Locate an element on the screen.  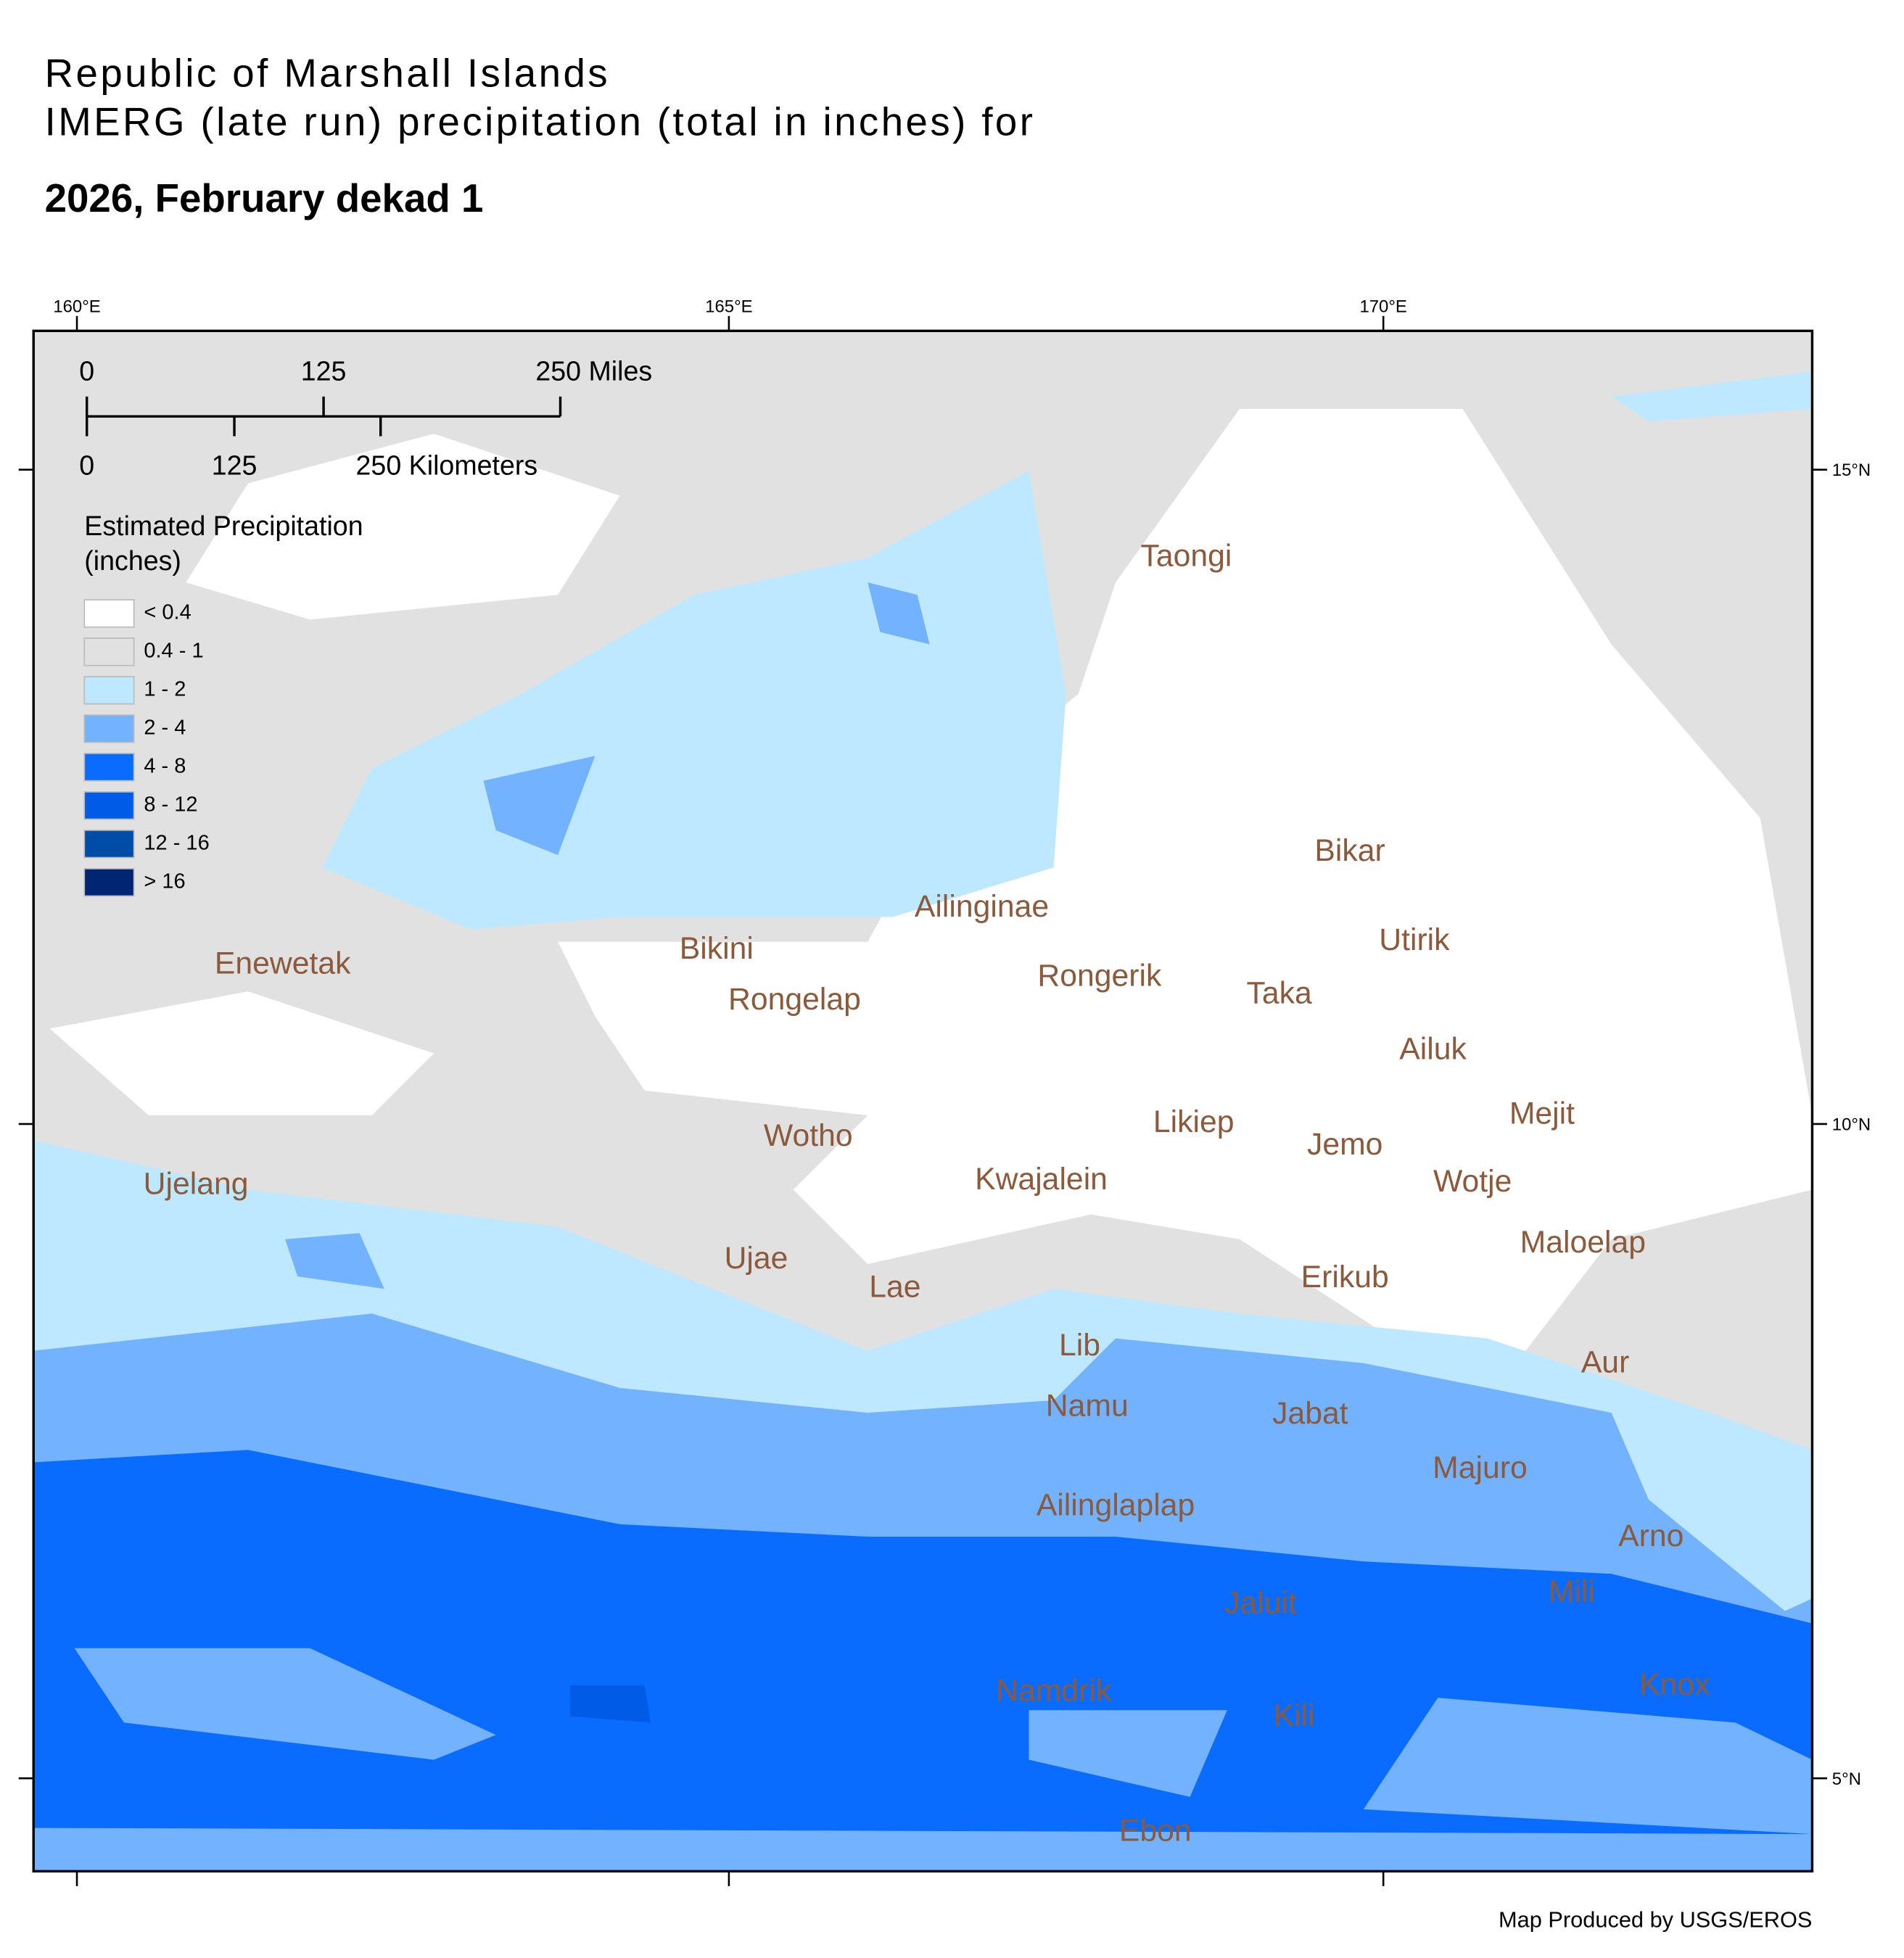
place-label: Aur is located at coordinates (1605, 1362).